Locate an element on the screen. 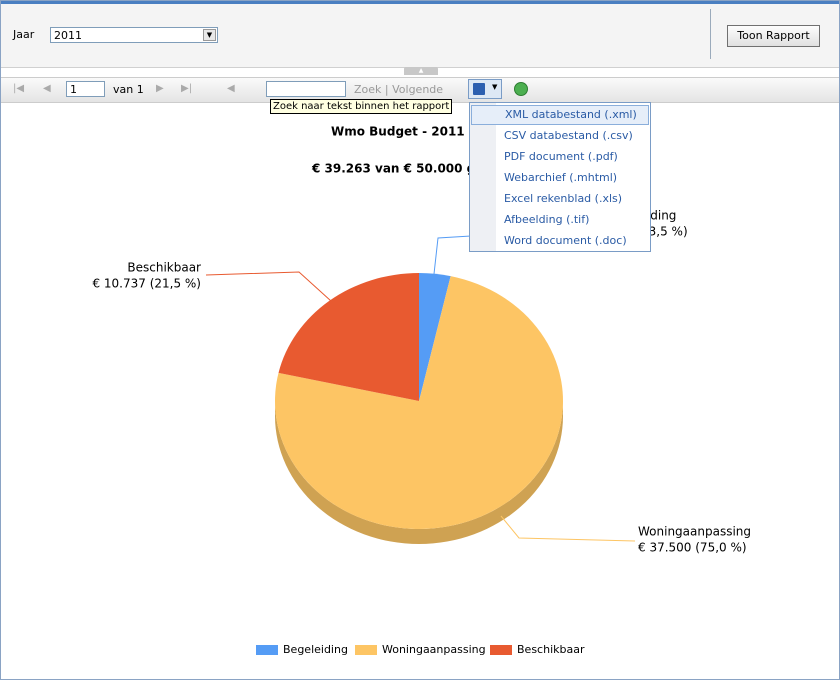 The width and height of the screenshot is (840, 680). export-arrow: ▼ is located at coordinates (495, 87).